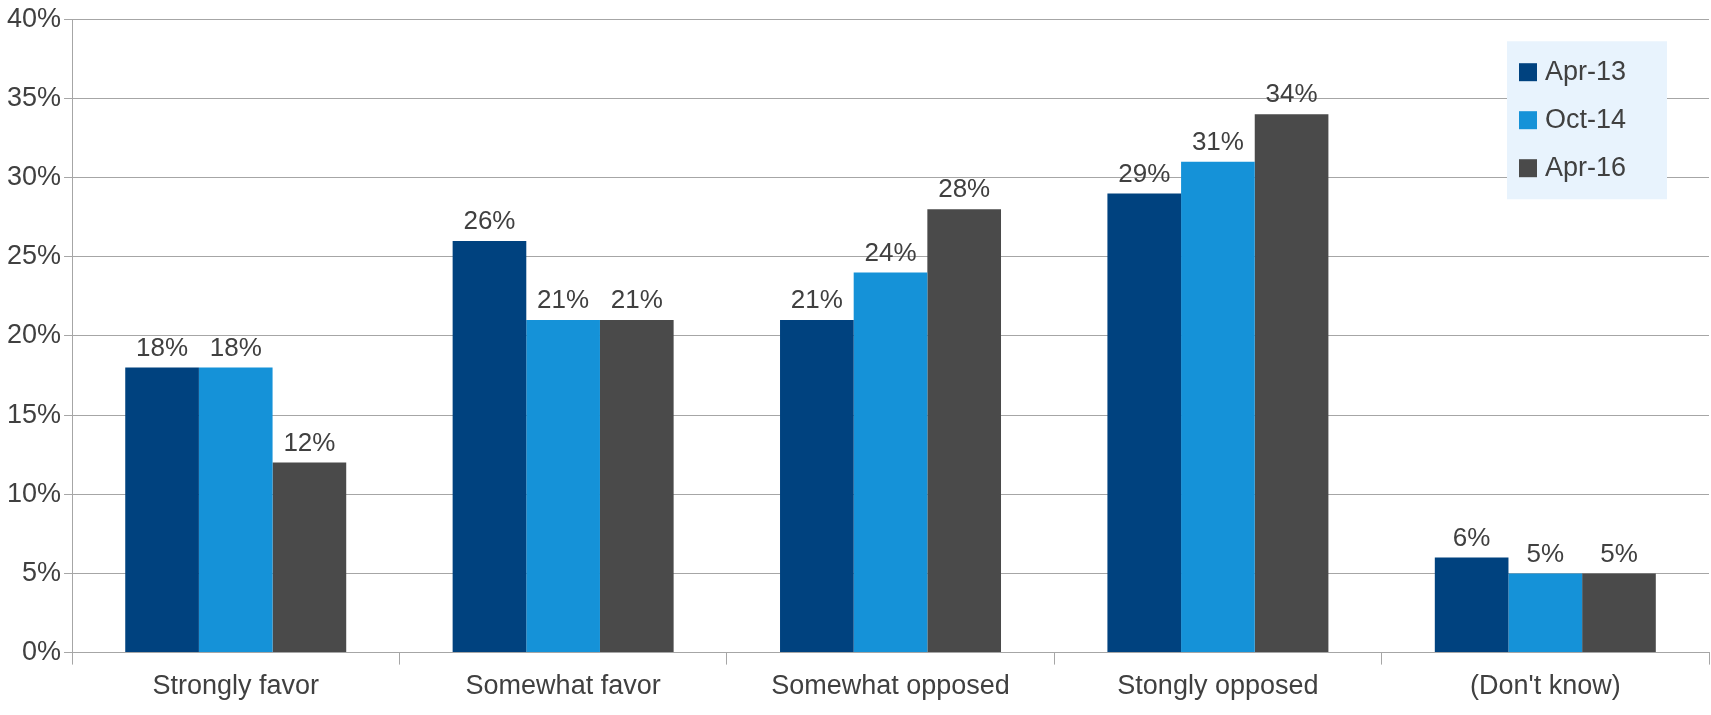 This screenshot has height=715, width=1711. Describe the element at coordinates (34, 17) in the screenshot. I see `y-tick-label: 40%` at that location.